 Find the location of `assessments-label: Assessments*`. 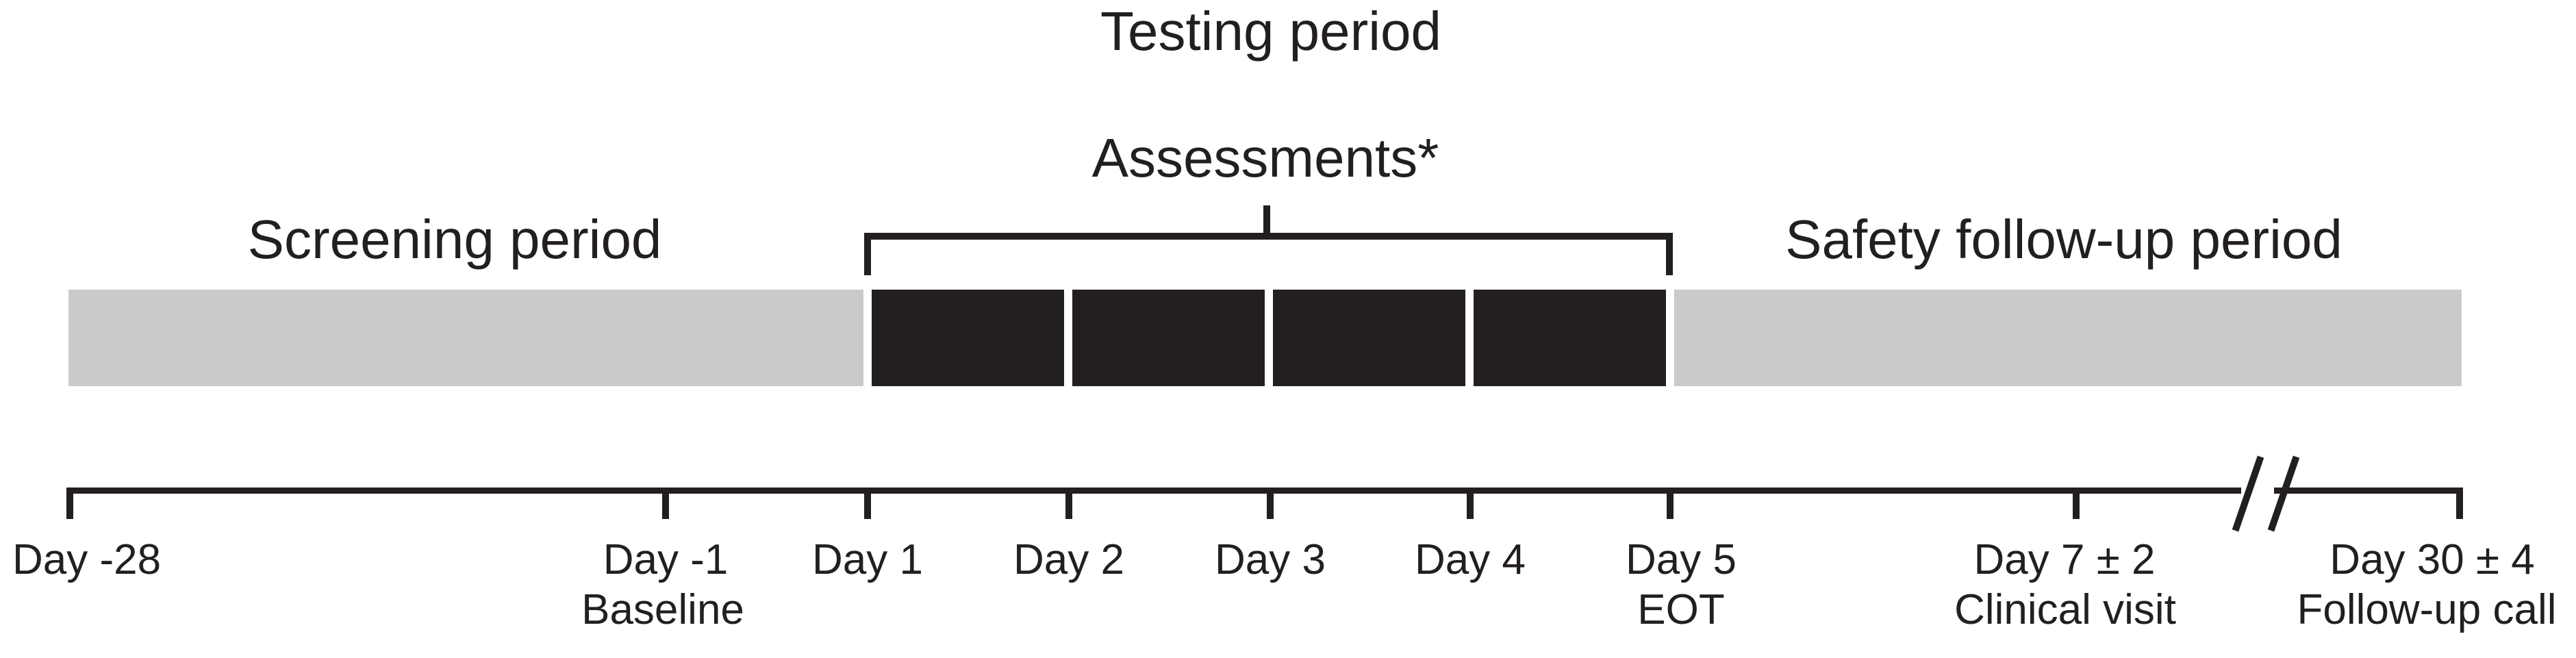

assessments-label: Assessments* is located at coordinates (1265, 158).